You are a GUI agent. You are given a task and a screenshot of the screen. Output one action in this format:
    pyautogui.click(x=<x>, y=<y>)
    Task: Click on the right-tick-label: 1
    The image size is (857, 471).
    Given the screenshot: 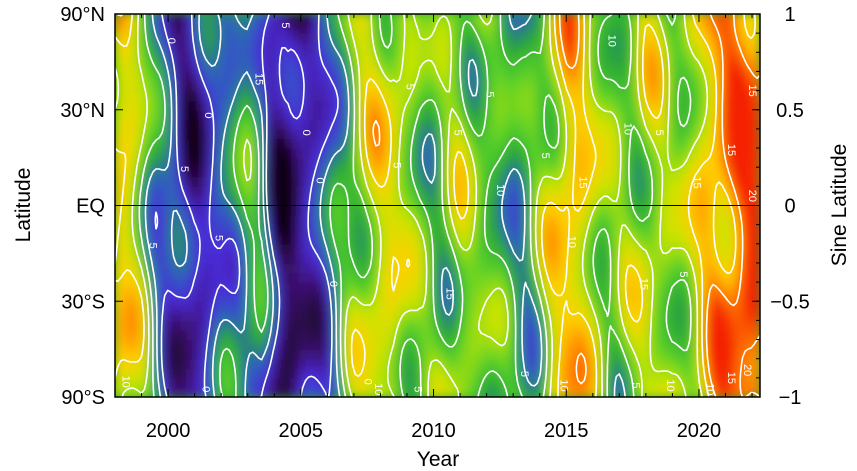 What is the action you would take?
    pyautogui.click(x=789, y=15)
    